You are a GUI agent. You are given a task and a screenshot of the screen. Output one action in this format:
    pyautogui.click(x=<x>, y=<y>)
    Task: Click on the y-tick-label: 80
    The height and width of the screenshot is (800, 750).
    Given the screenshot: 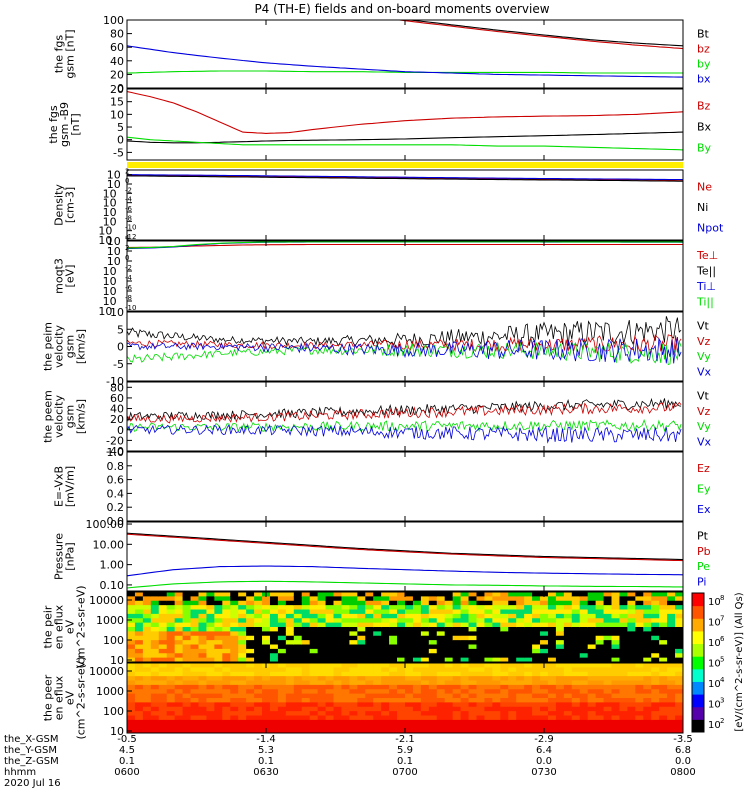 What is the action you would take?
    pyautogui.click(x=117, y=34)
    